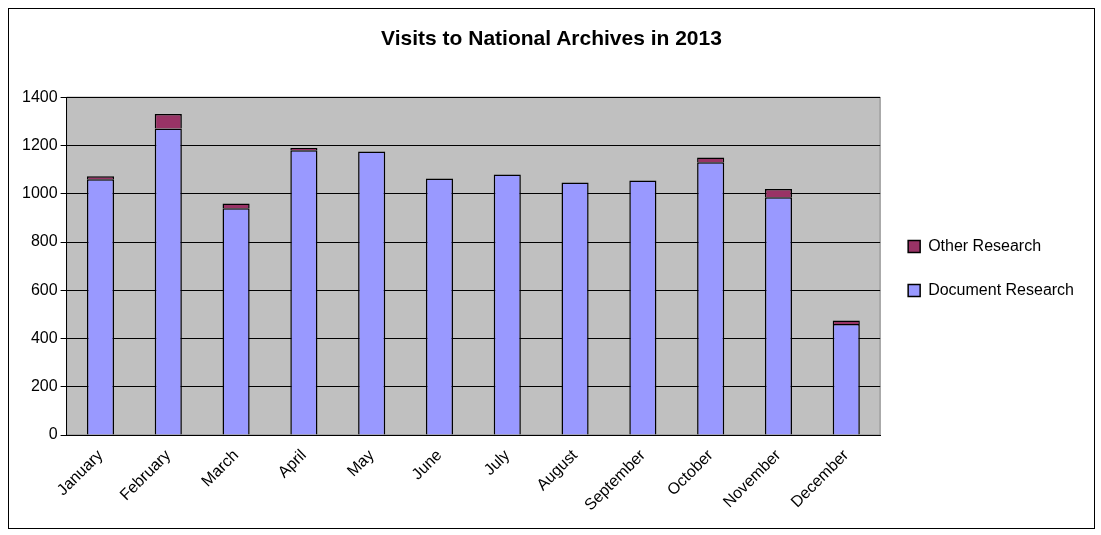  I want to click on y-tick-label: 1400, so click(40, 96).